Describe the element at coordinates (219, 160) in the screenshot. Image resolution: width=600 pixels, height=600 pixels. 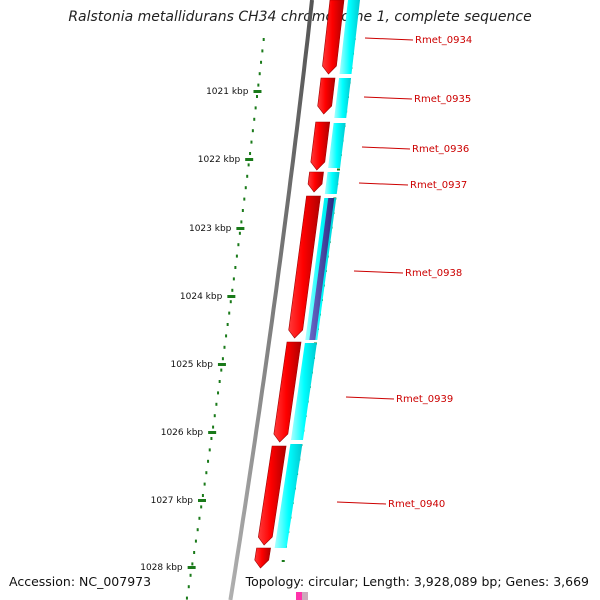
I see `scale-tick-label: 1022 kbp` at that location.